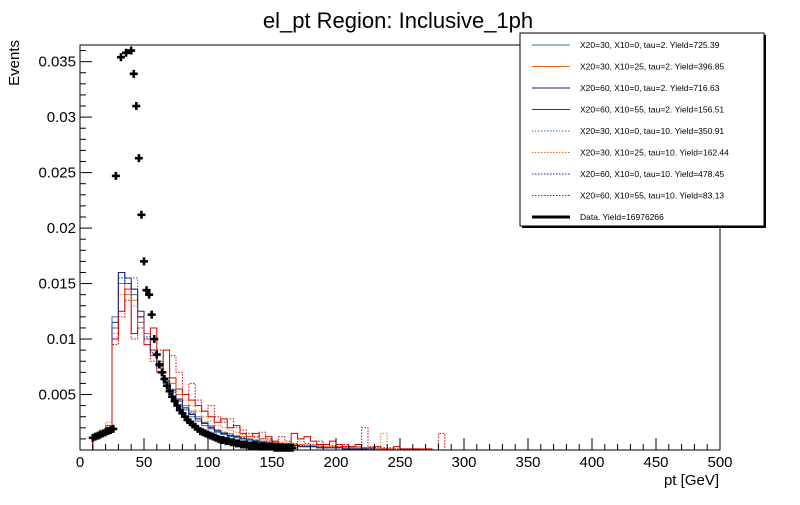  What do you see at coordinates (57, 284) in the screenshot?
I see `y-tick-label: 0.015` at bounding box center [57, 284].